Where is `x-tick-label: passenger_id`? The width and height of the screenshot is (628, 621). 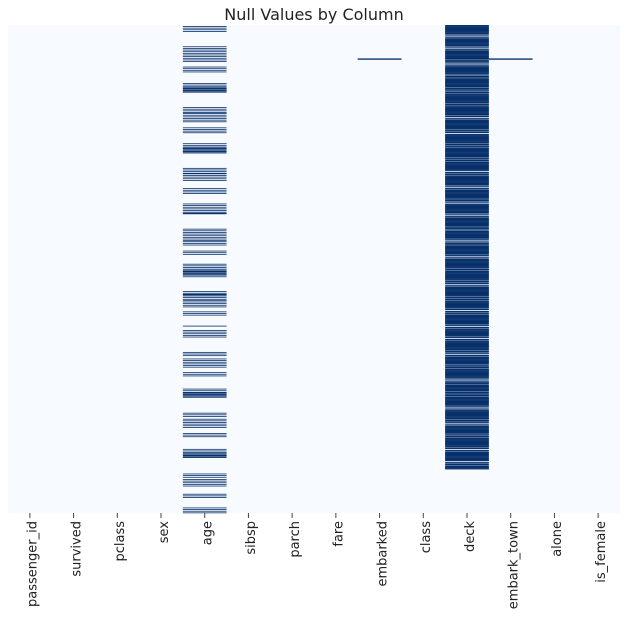
x-tick-label: passenger_id is located at coordinates (33, 564).